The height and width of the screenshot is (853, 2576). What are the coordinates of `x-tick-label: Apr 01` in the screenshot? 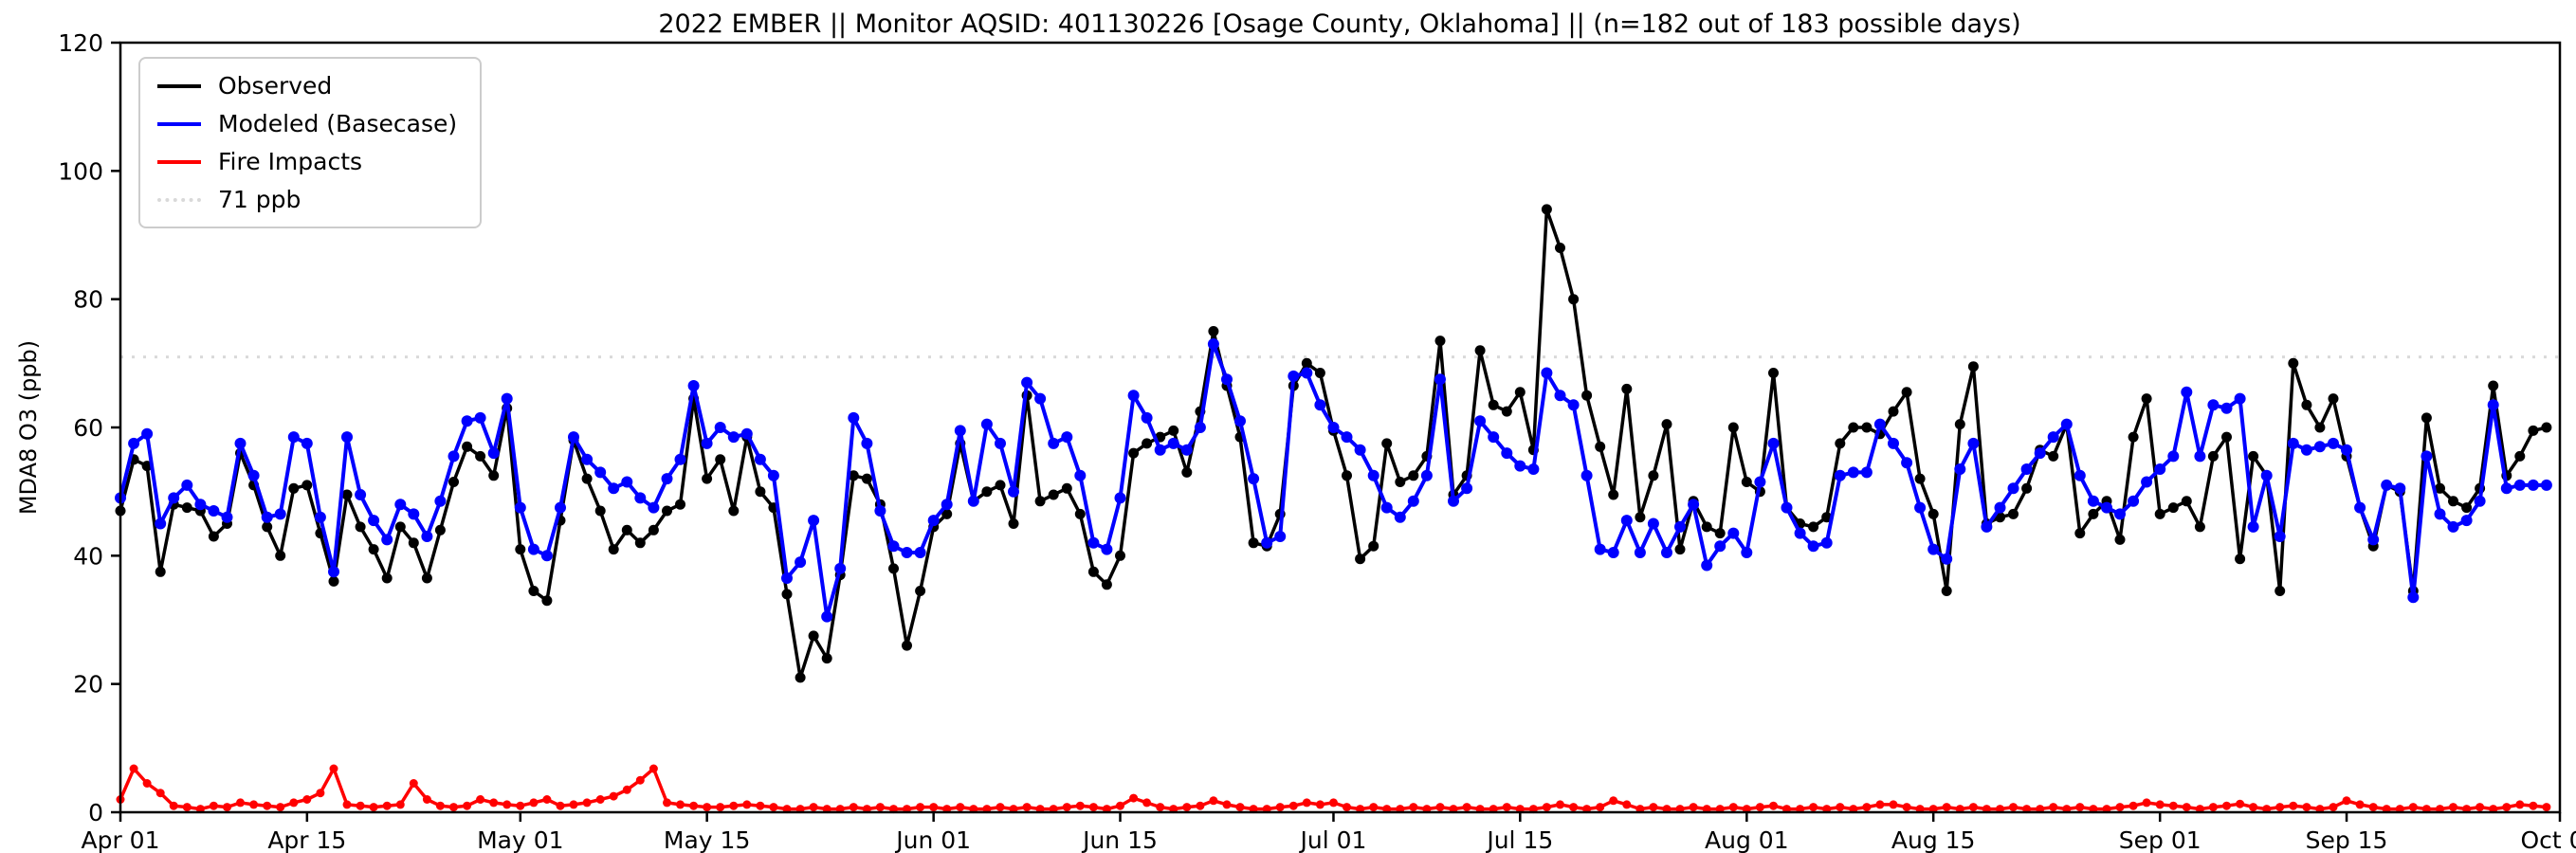 It's located at (120, 839).